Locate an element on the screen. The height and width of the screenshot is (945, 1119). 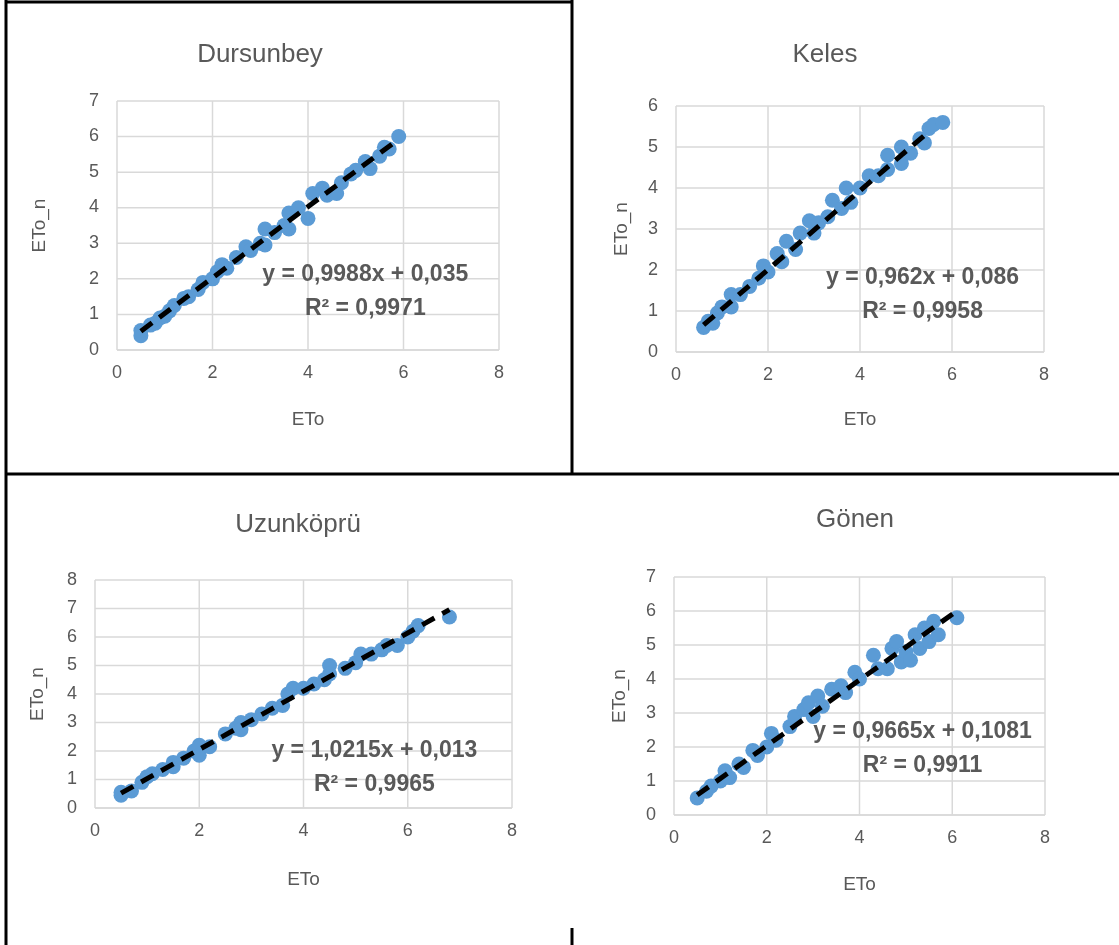
chart-title: Gönen is located at coordinates (855, 517).